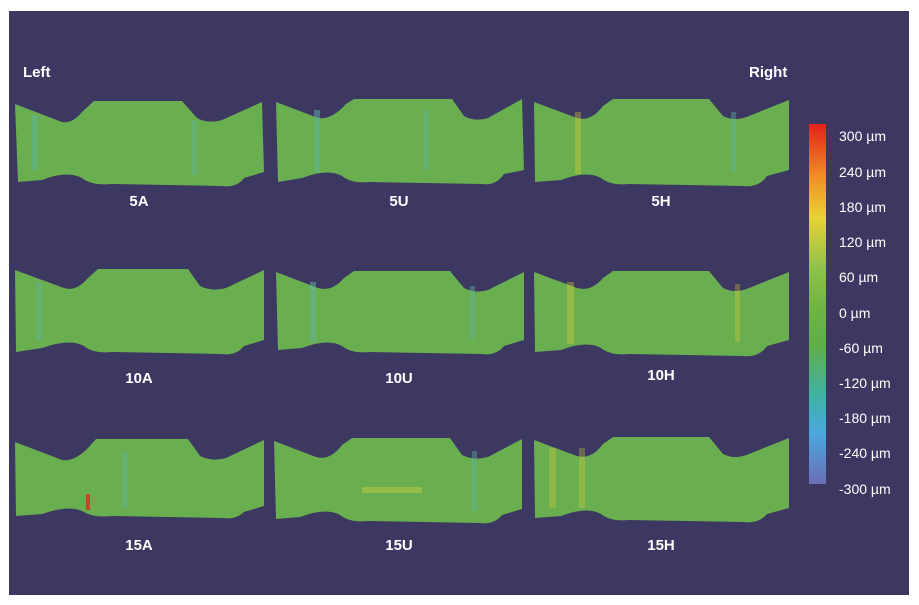  Describe the element at coordinates (862, 242) in the screenshot. I see `scale-tick-label: 120 µm` at that location.